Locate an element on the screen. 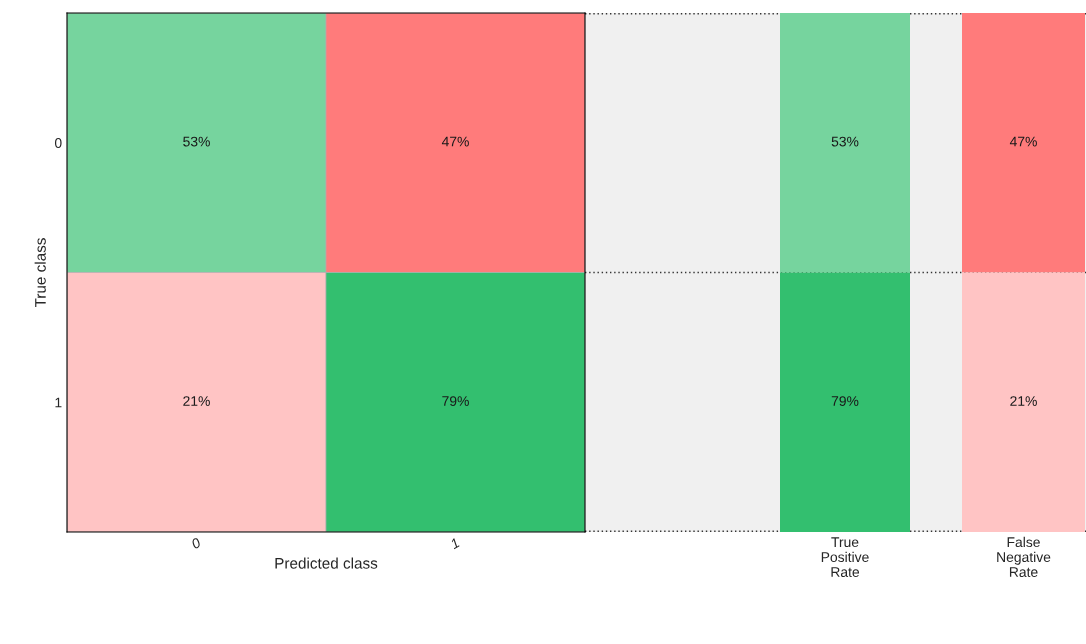 The image size is (1086, 644). x-axis-title: Predicted class is located at coordinates (326, 563).